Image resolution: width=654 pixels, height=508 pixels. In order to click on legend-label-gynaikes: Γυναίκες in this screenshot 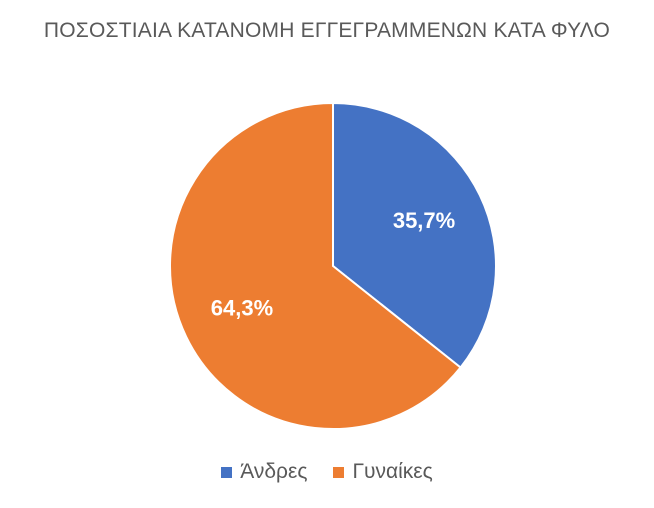, I will do `click(392, 471)`.